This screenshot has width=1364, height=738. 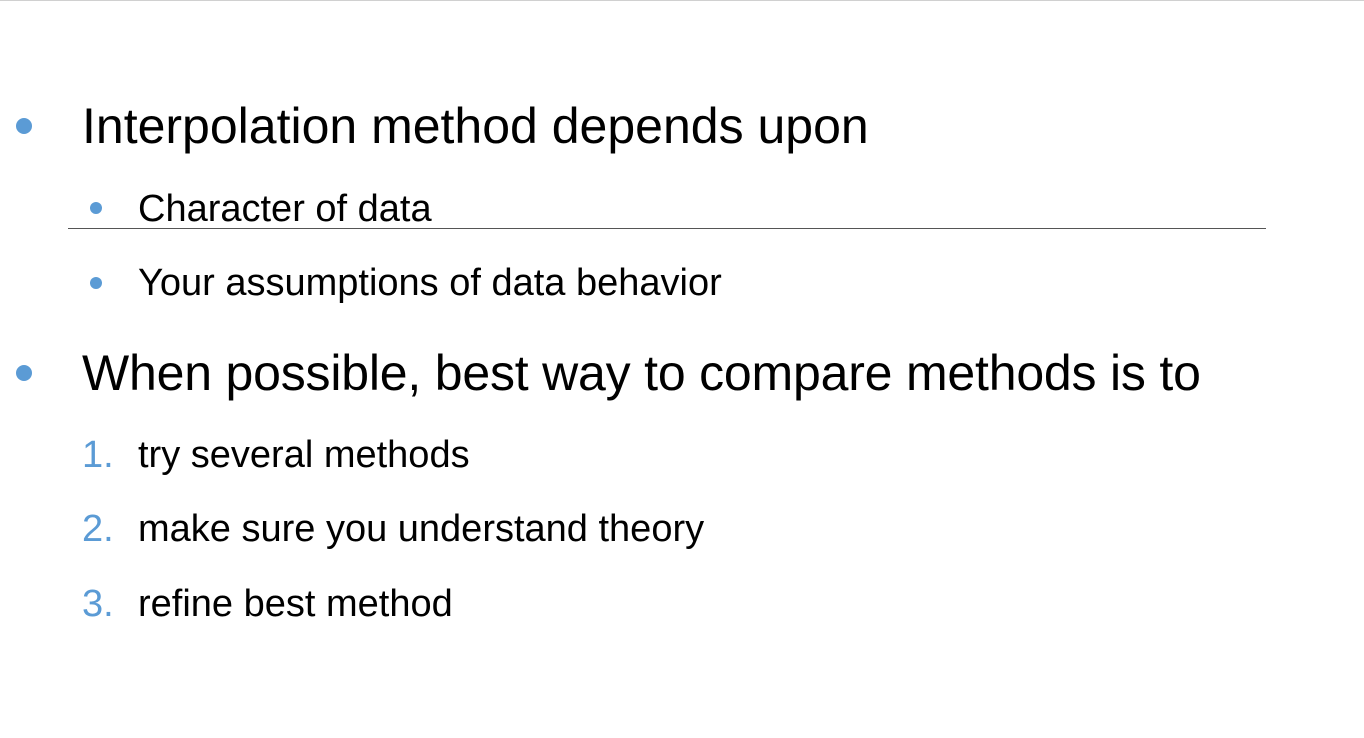 I want to click on sub-point-1-2: Your assumptions of data behavior, so click(x=430, y=283).